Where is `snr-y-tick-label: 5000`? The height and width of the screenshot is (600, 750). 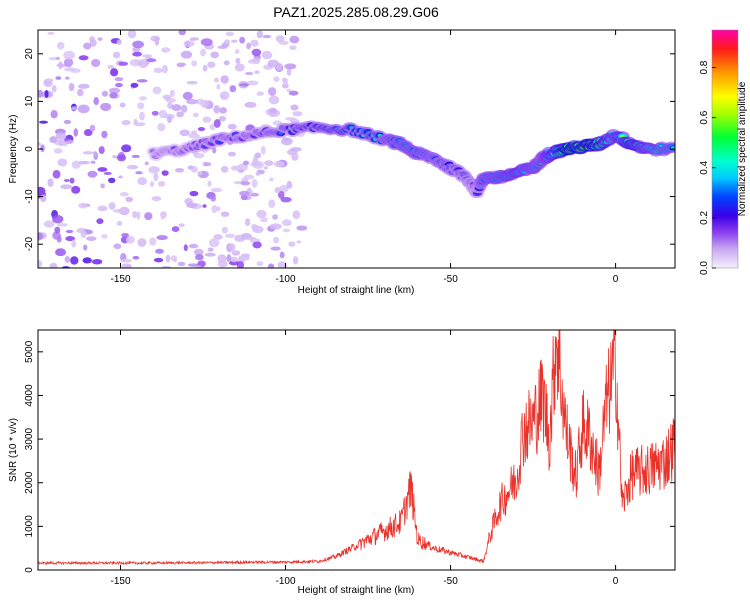 snr-y-tick-label: 5000 is located at coordinates (29, 351).